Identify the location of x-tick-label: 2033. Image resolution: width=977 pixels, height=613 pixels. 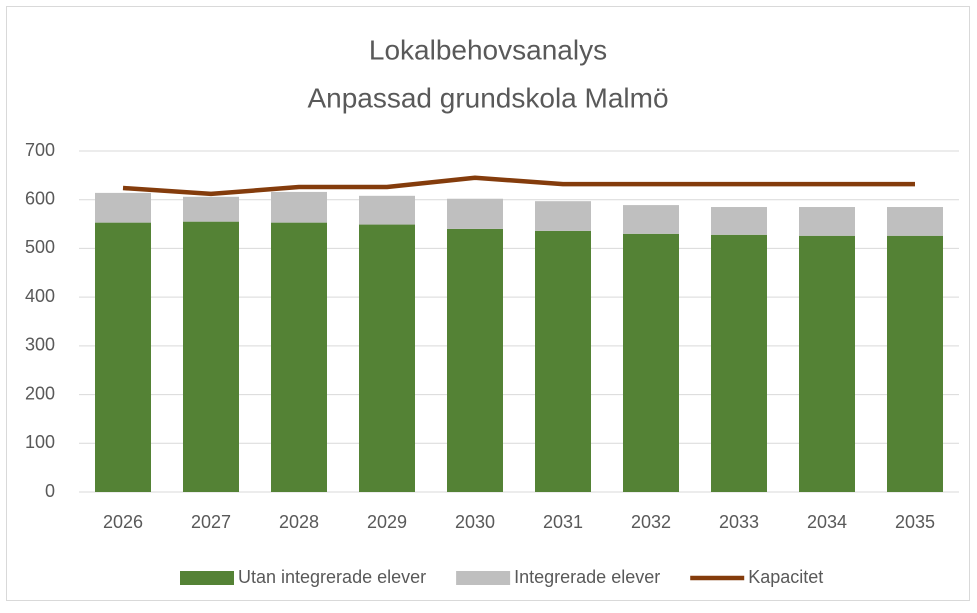
(739, 522).